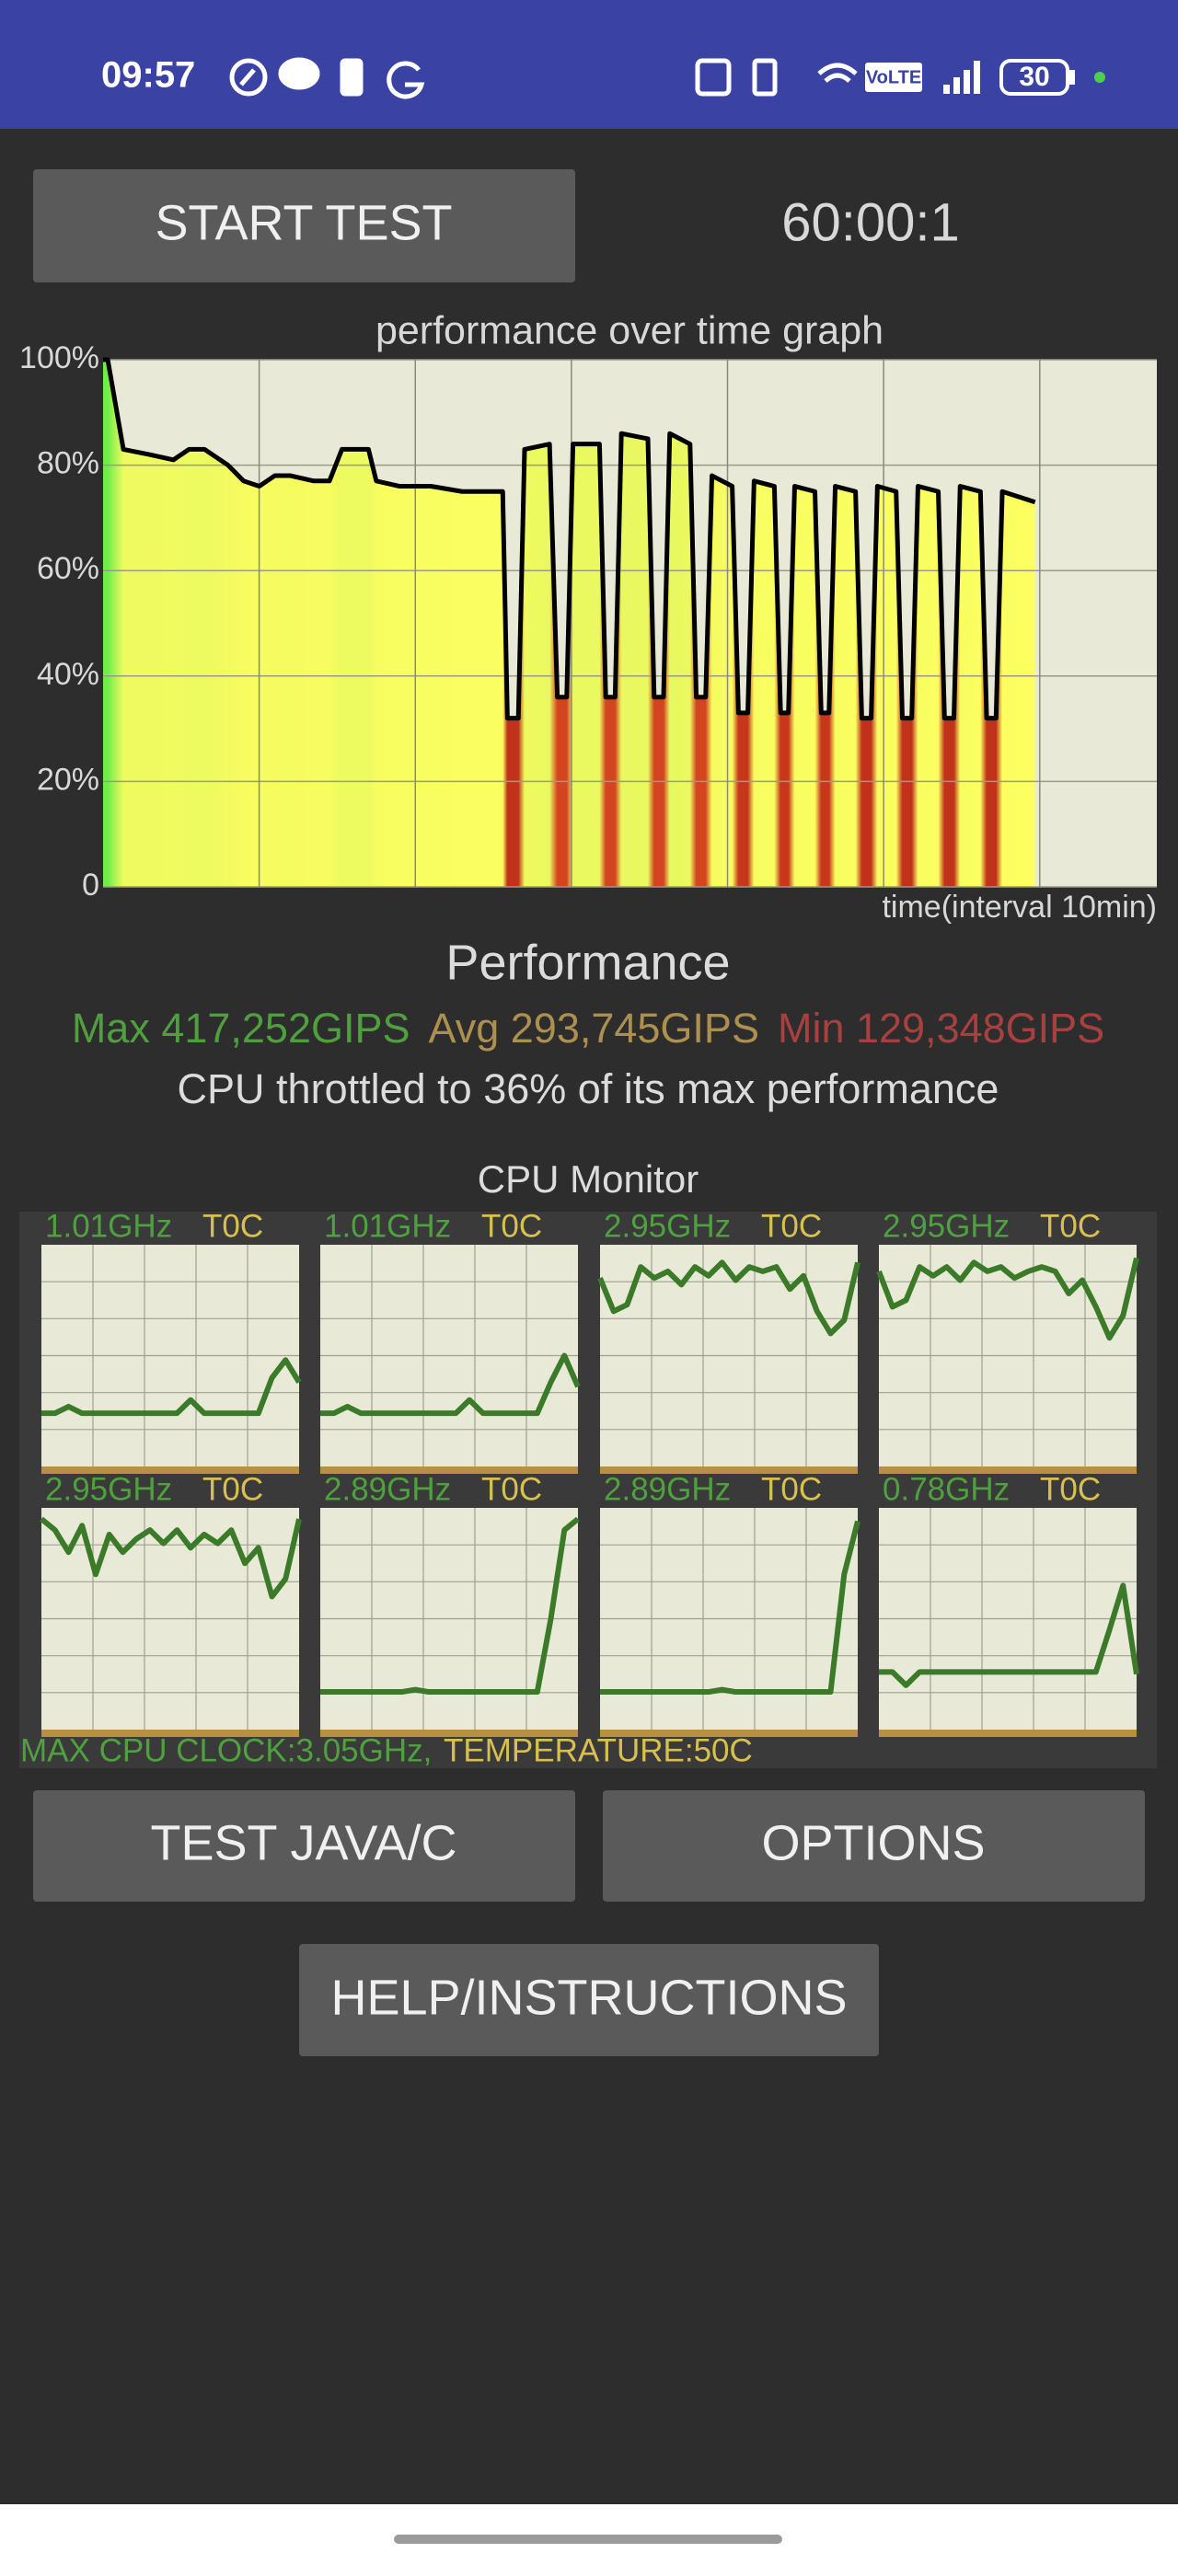 Image resolution: width=1178 pixels, height=2576 pixels. What do you see at coordinates (961, 77) in the screenshot?
I see `signal-icon` at bounding box center [961, 77].